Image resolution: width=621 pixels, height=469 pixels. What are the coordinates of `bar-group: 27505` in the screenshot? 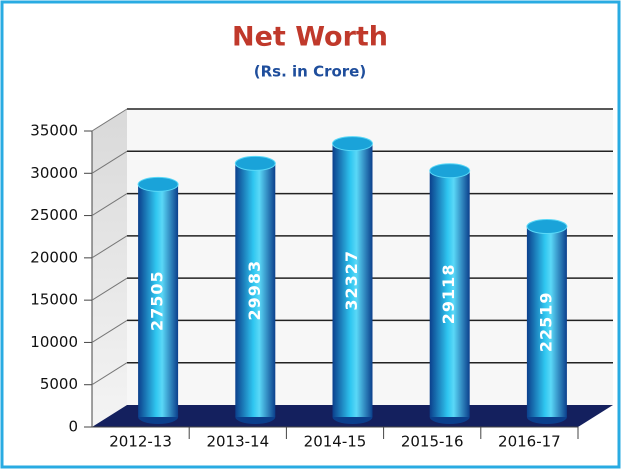 It's located at (158, 300).